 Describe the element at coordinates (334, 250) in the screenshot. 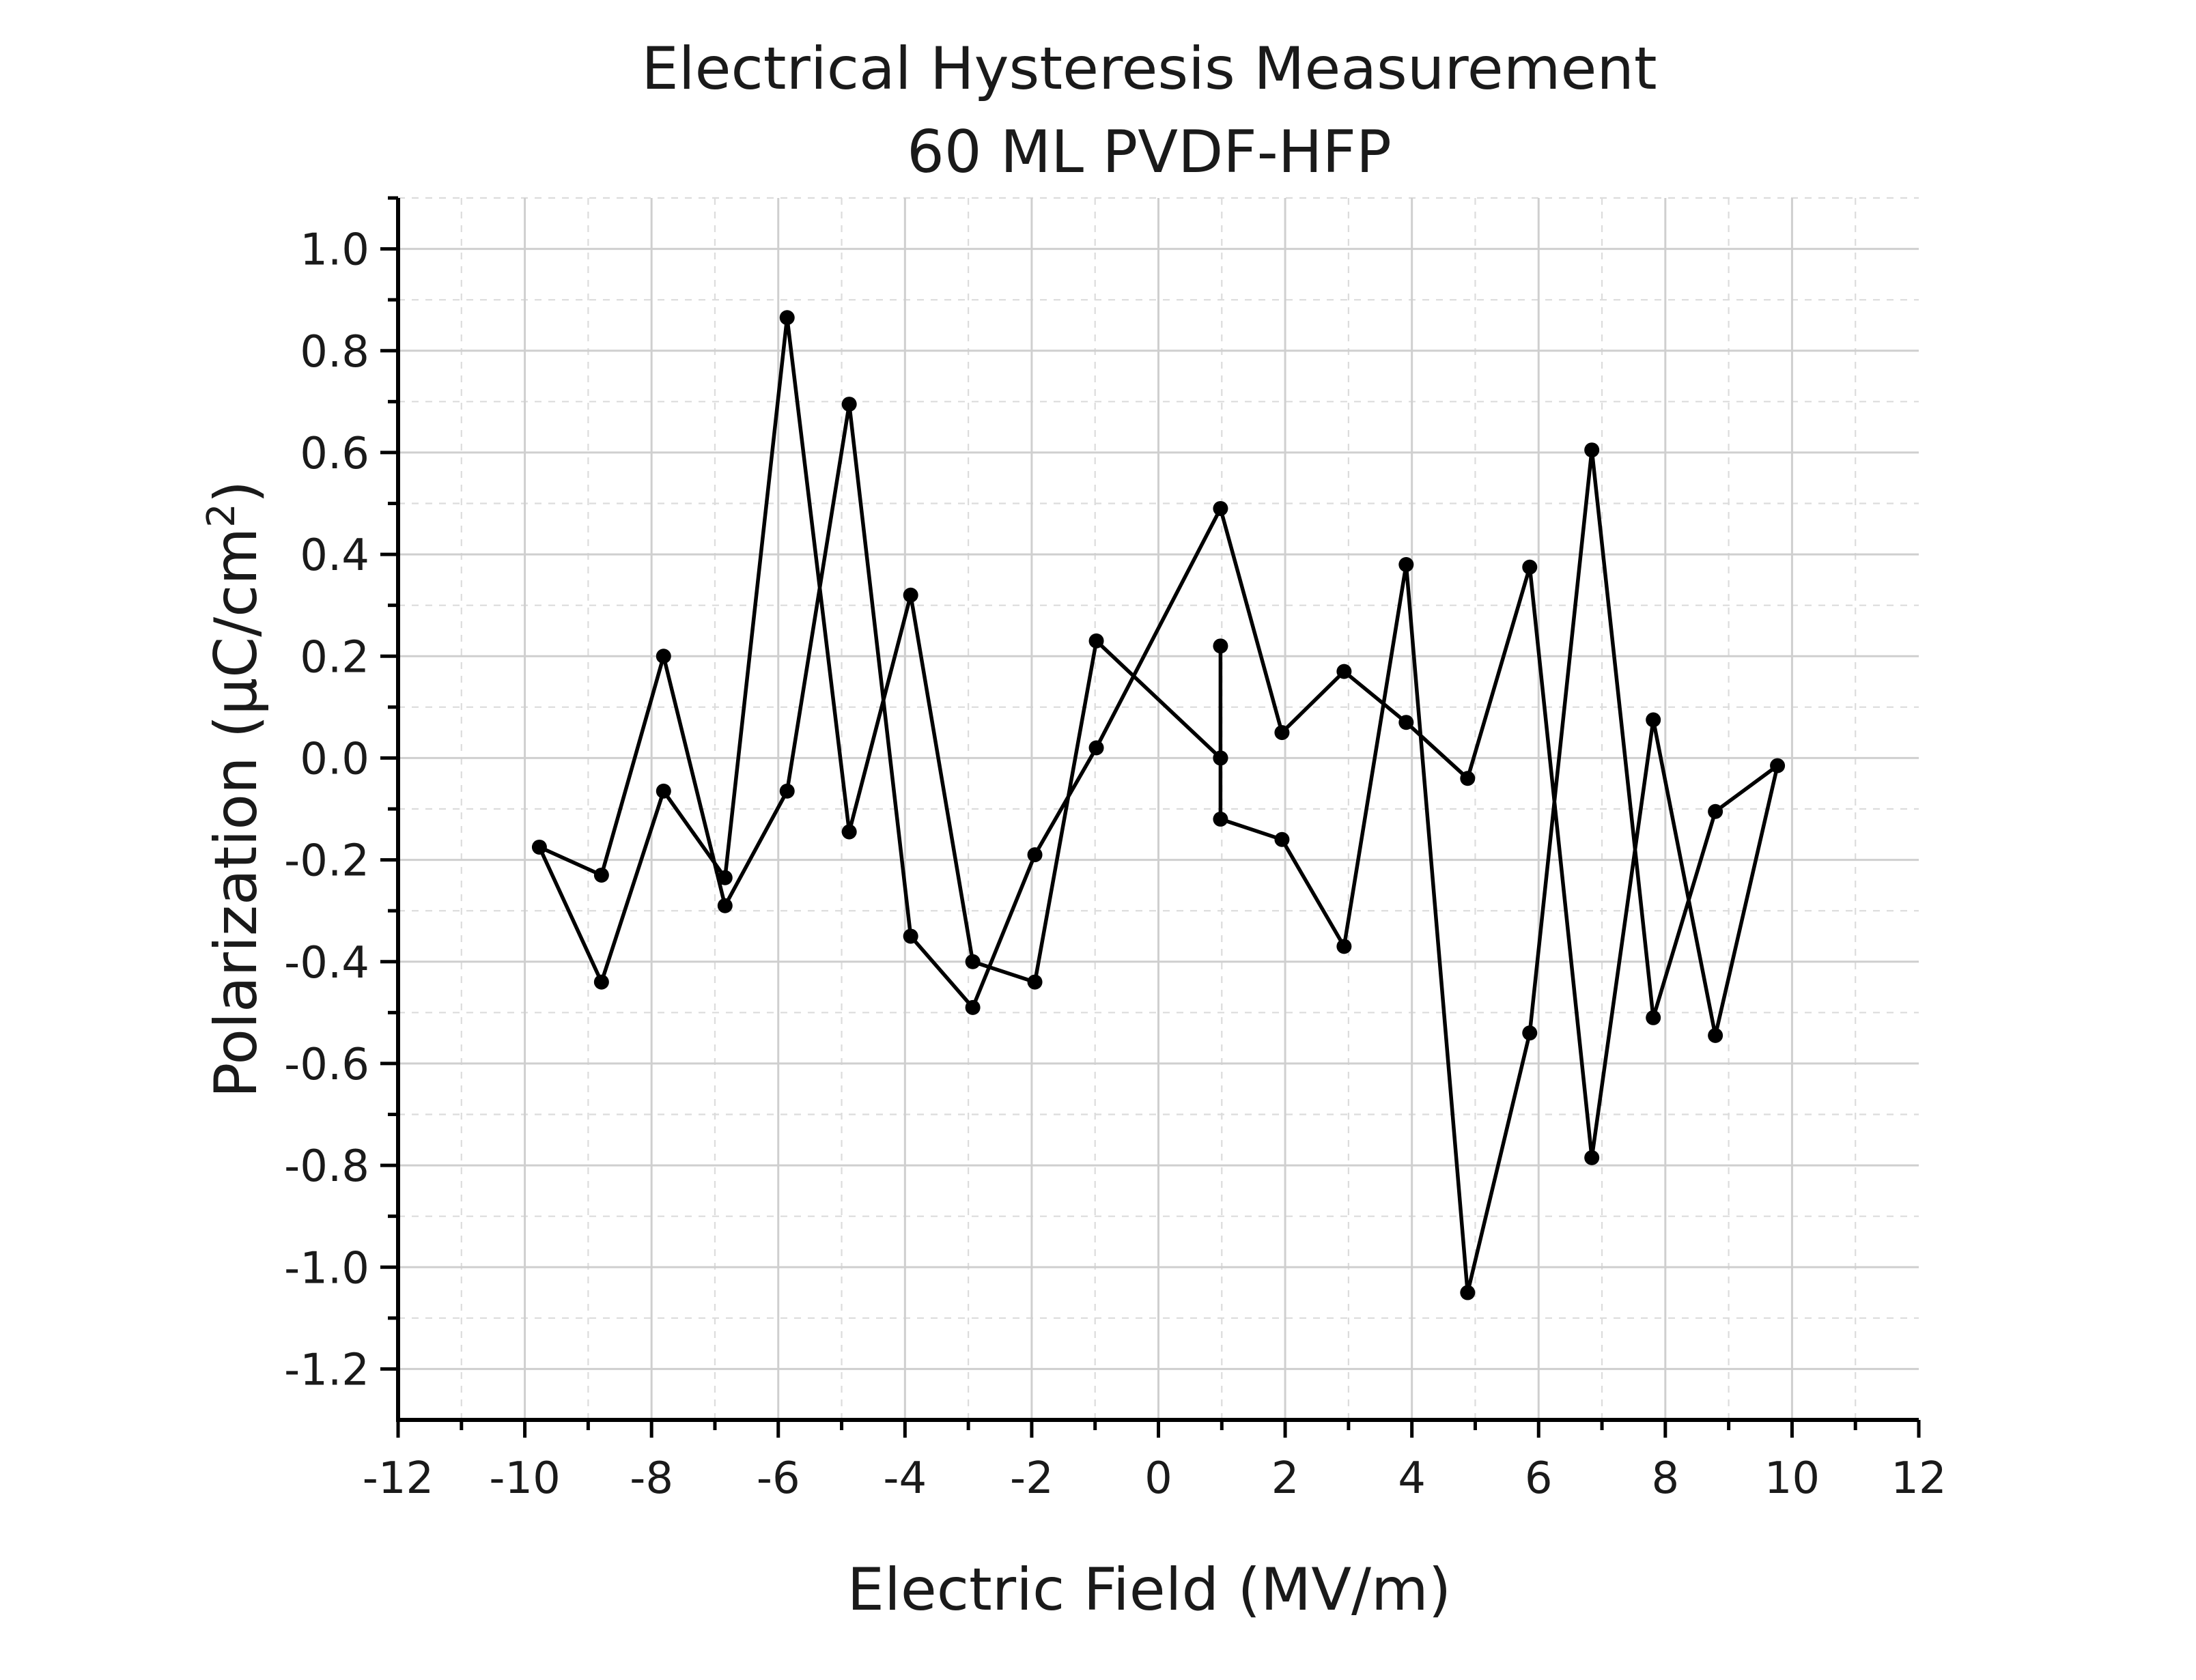

I see `y-tick-label: 1.0` at that location.